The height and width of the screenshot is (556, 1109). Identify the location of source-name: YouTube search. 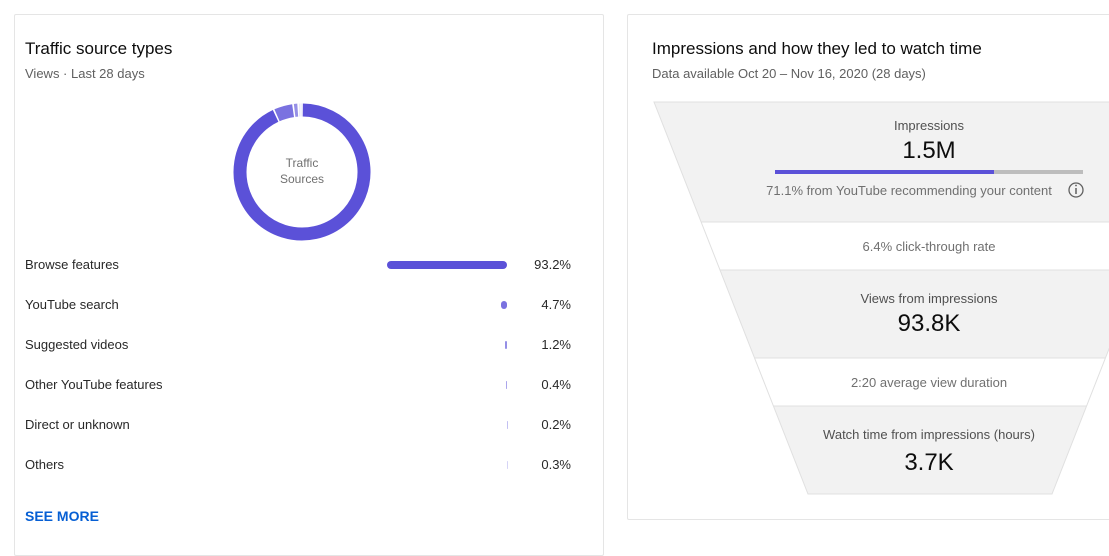
(72, 304).